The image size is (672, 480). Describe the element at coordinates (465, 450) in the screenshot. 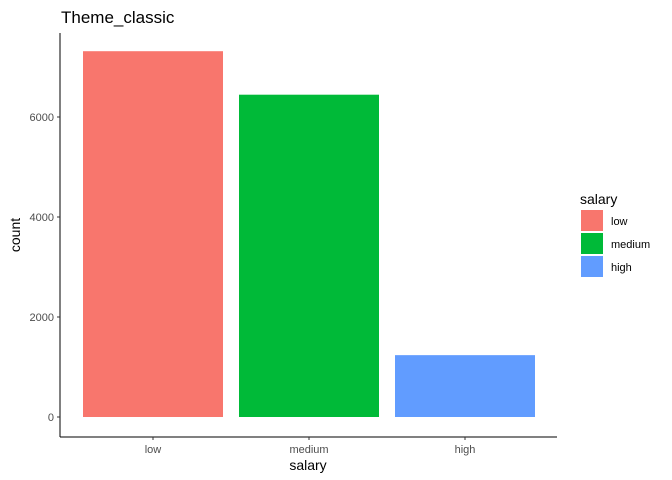

I see `x-tick-label: high` at that location.